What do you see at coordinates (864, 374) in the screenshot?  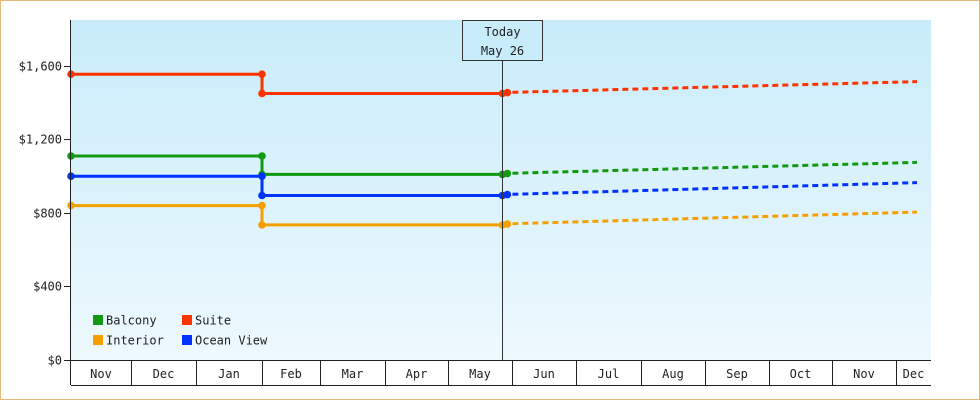 I see `month-label-12: Nov` at bounding box center [864, 374].